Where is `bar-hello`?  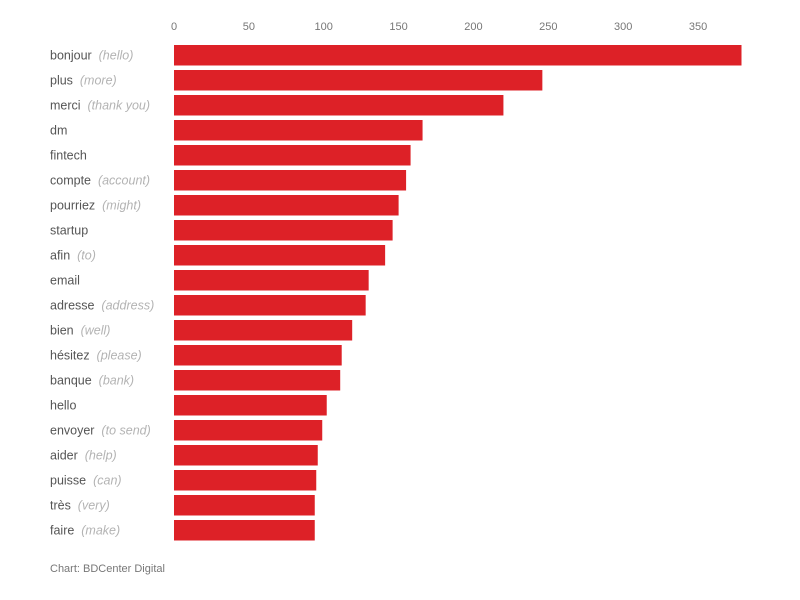
bar-hello is located at coordinates (250, 405).